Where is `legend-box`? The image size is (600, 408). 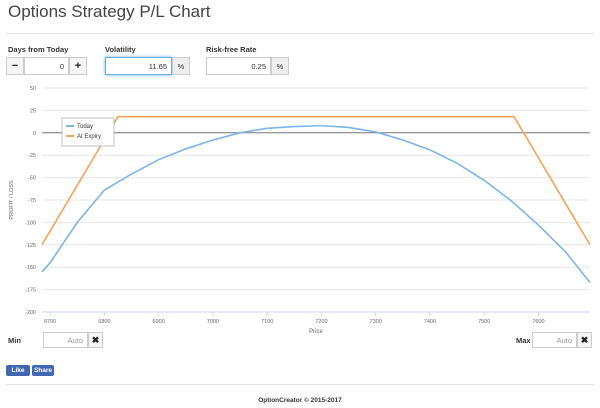
legend-box is located at coordinates (88, 132).